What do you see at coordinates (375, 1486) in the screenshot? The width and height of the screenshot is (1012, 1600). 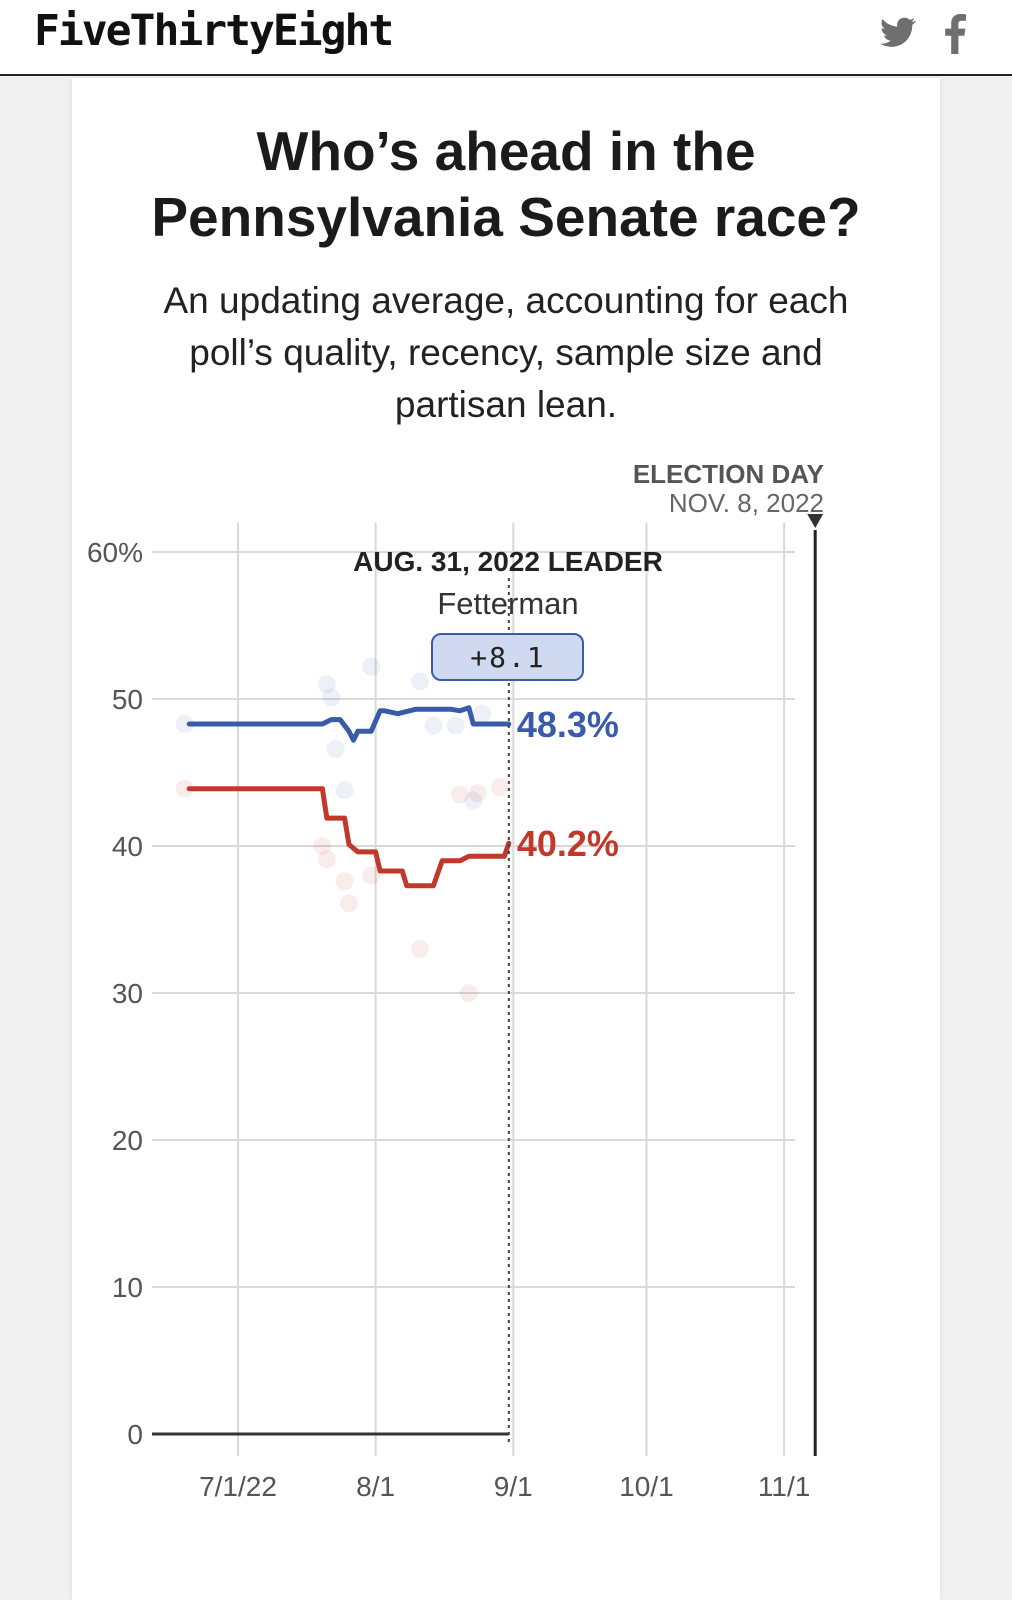 I see `x-tick-label: 8/1` at bounding box center [375, 1486].